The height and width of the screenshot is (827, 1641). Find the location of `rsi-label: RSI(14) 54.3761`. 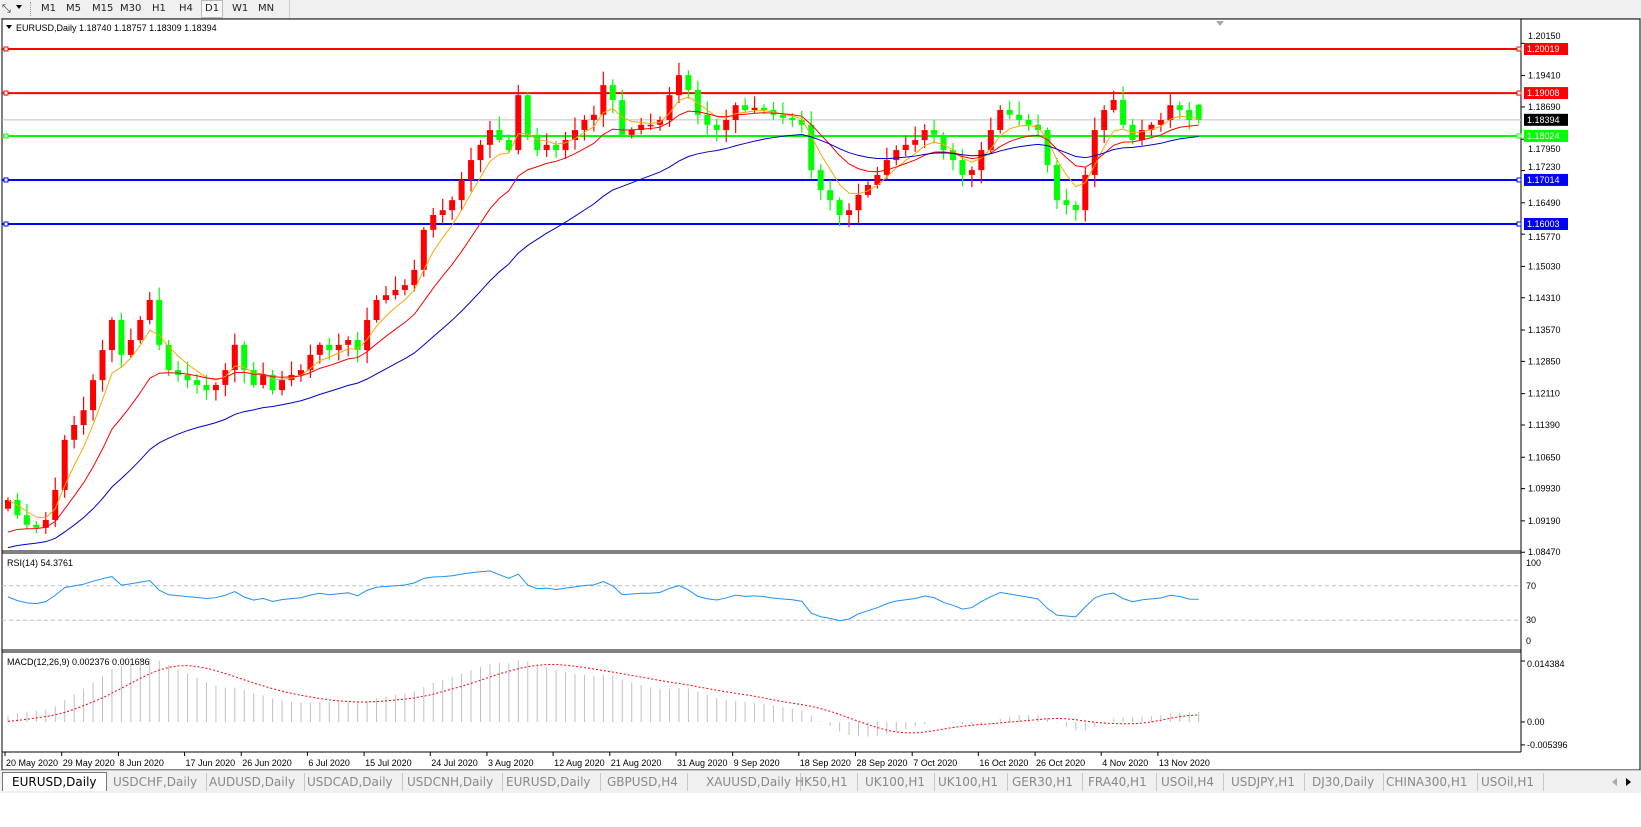

rsi-label: RSI(14) 54.3761 is located at coordinates (40, 563).